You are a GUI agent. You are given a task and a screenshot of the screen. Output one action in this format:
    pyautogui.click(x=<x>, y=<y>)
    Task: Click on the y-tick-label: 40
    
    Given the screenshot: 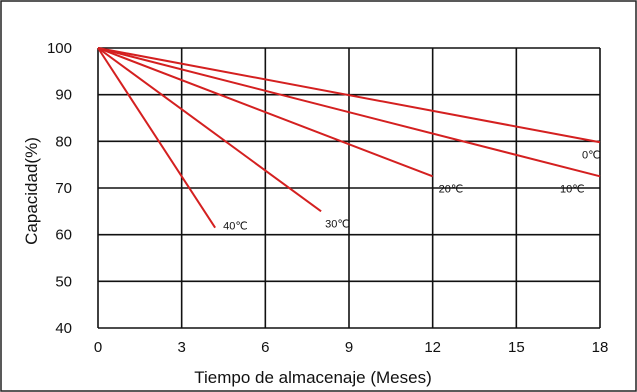 What is the action you would take?
    pyautogui.click(x=63, y=328)
    